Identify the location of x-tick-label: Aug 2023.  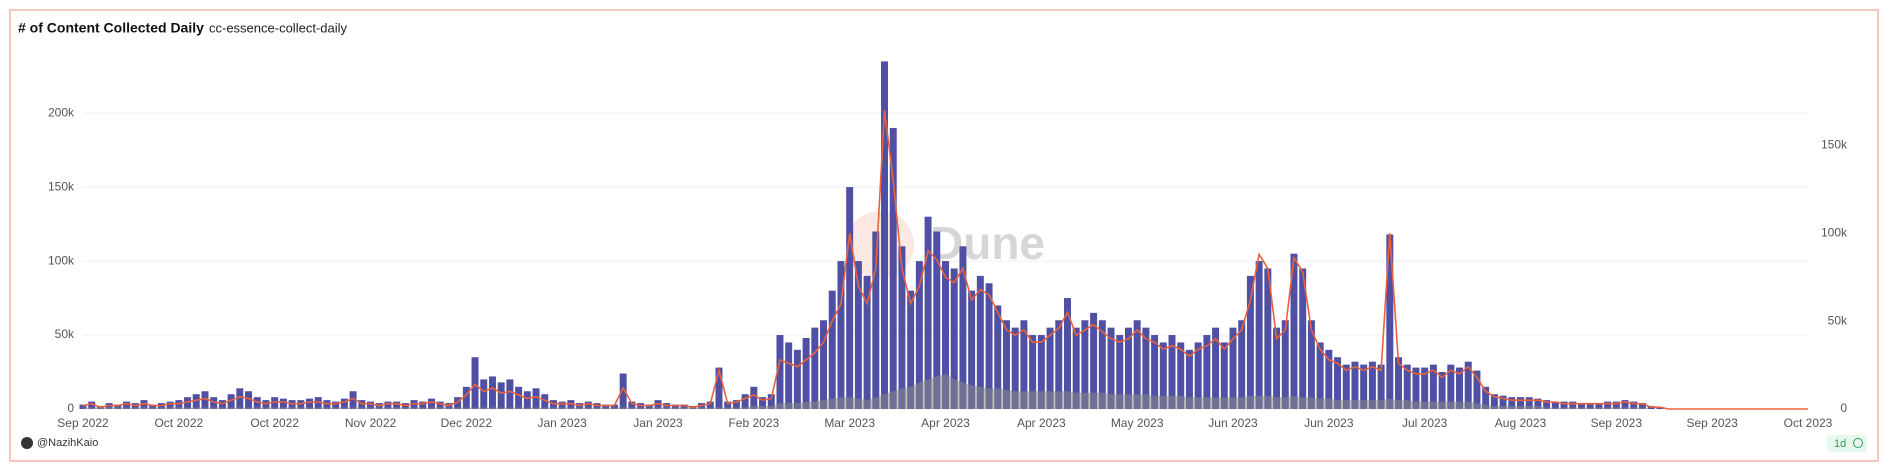
(1521, 423).